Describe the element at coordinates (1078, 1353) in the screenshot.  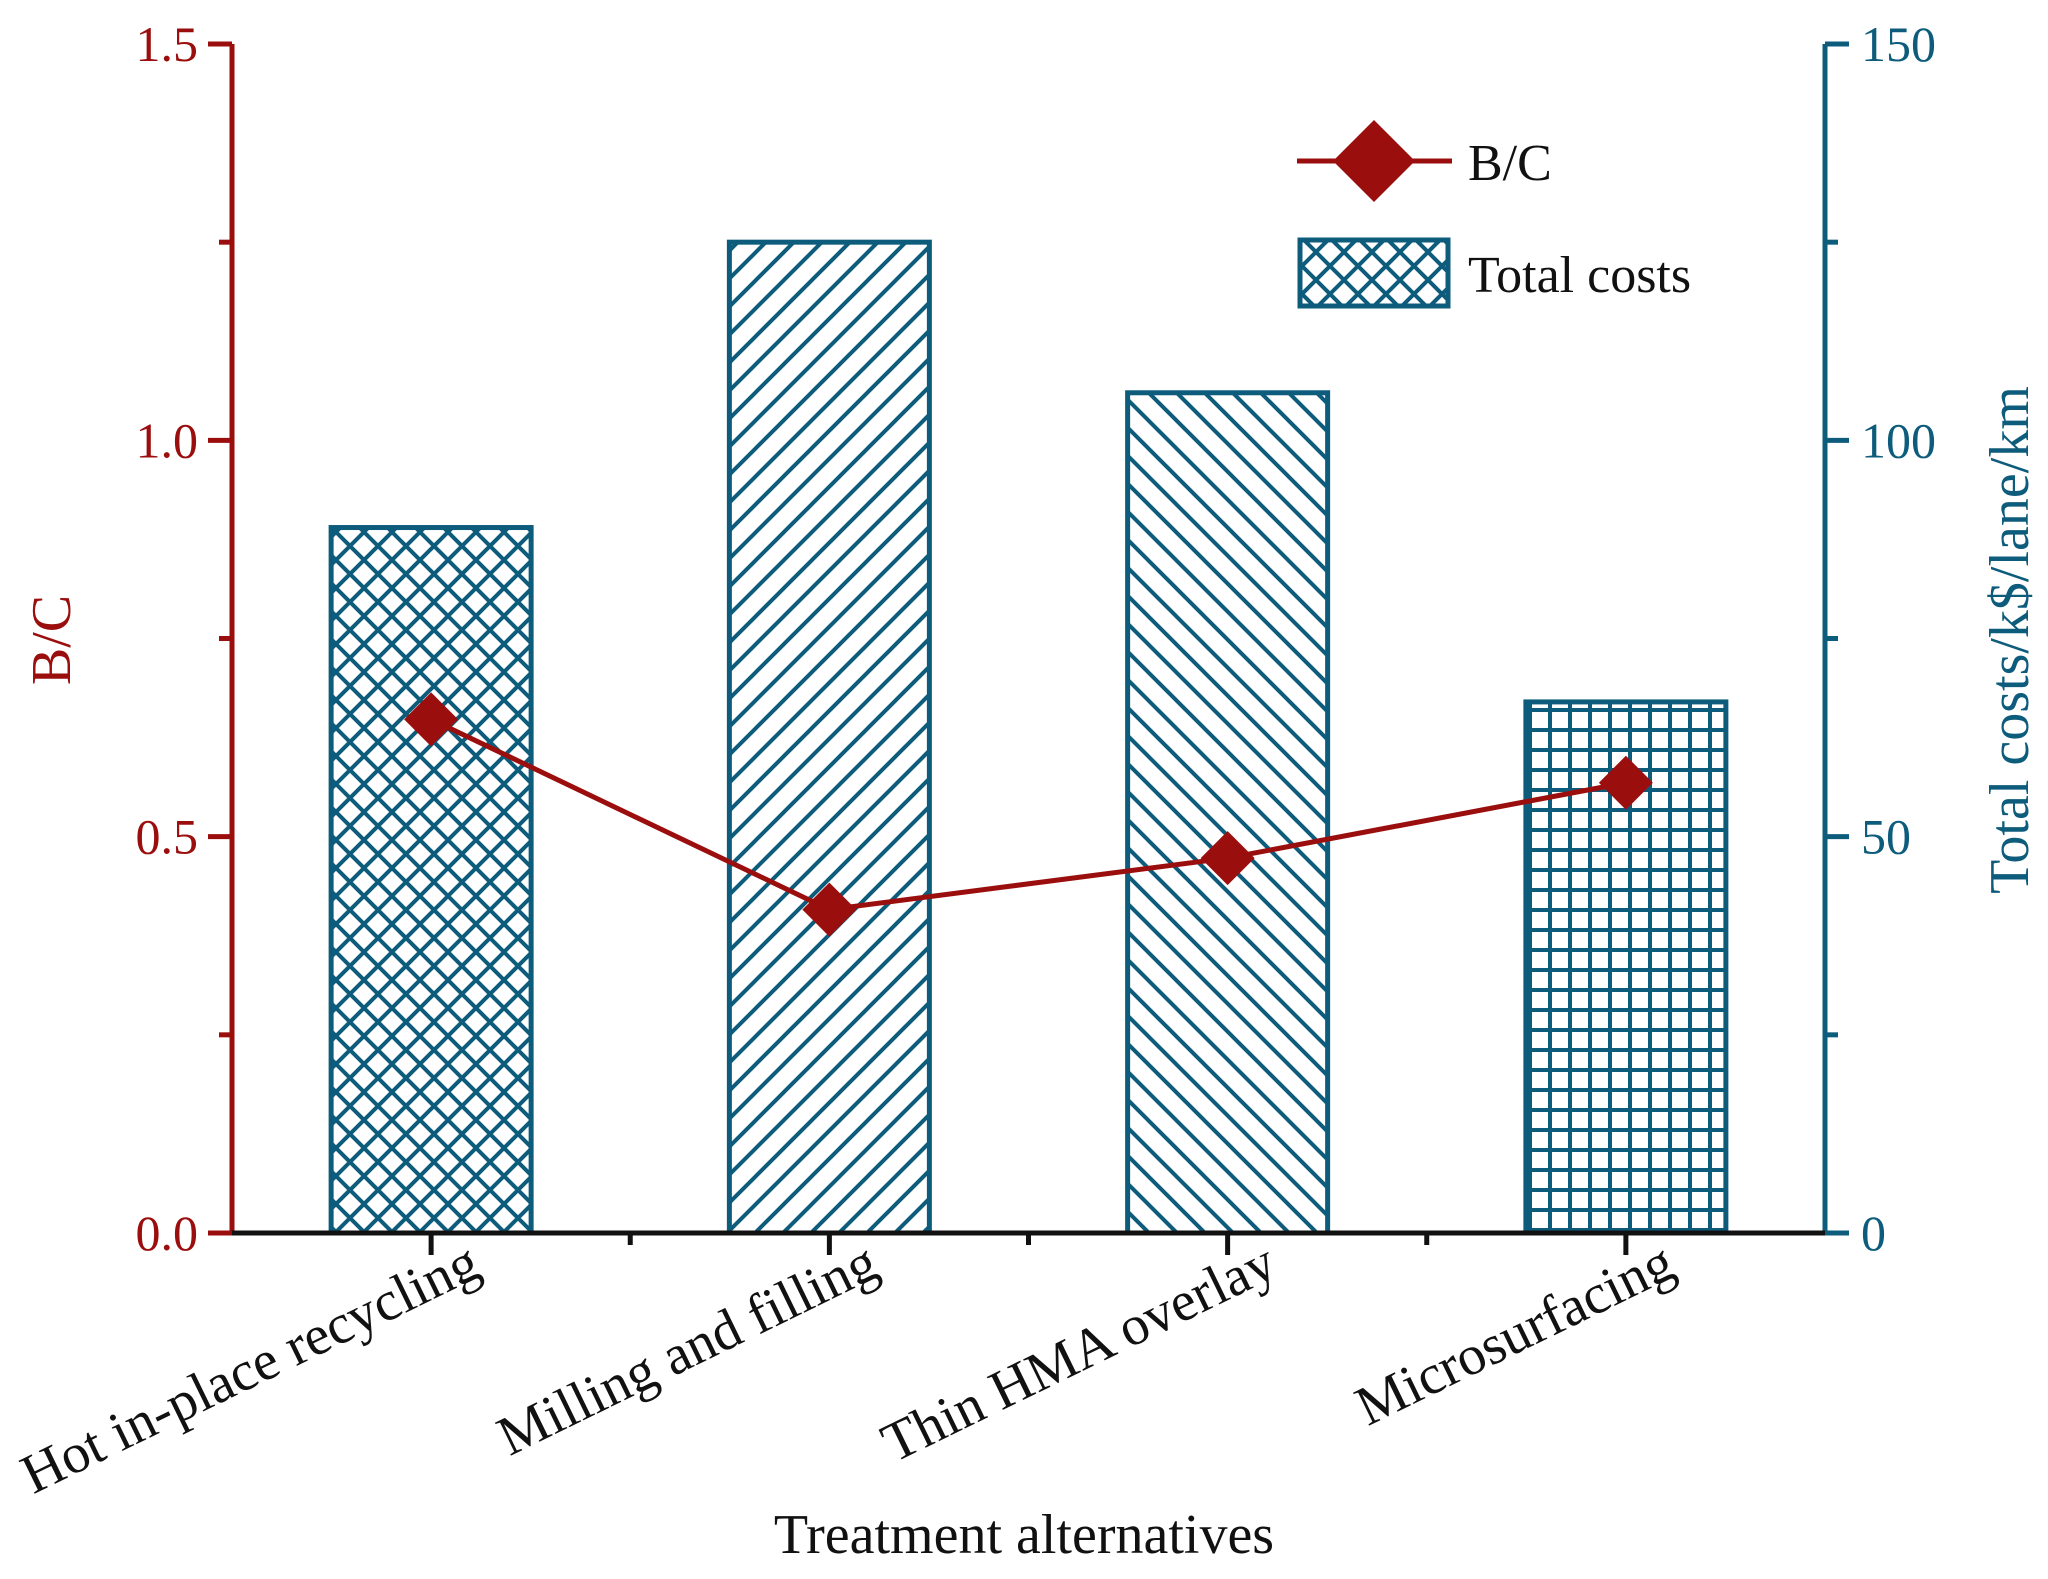
I see `x-category-label: Thin HMA overlay` at that location.